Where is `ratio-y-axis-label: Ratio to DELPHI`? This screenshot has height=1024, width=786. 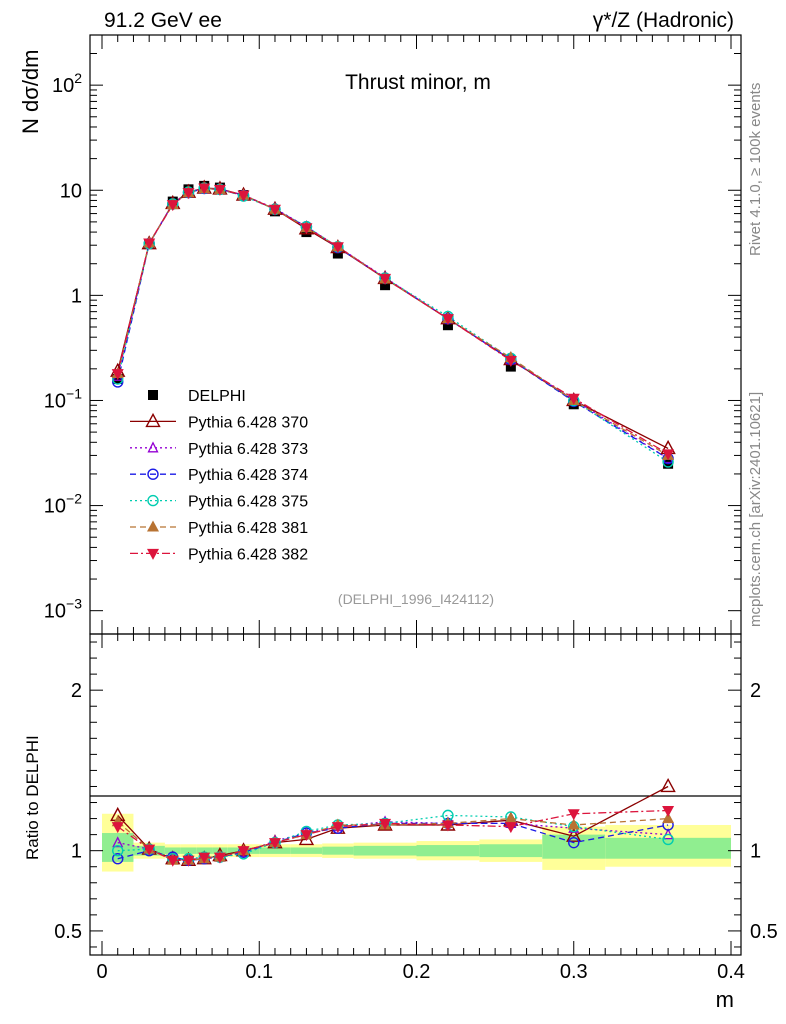
ratio-y-axis-label: Ratio to DELPHI is located at coordinates (32, 797).